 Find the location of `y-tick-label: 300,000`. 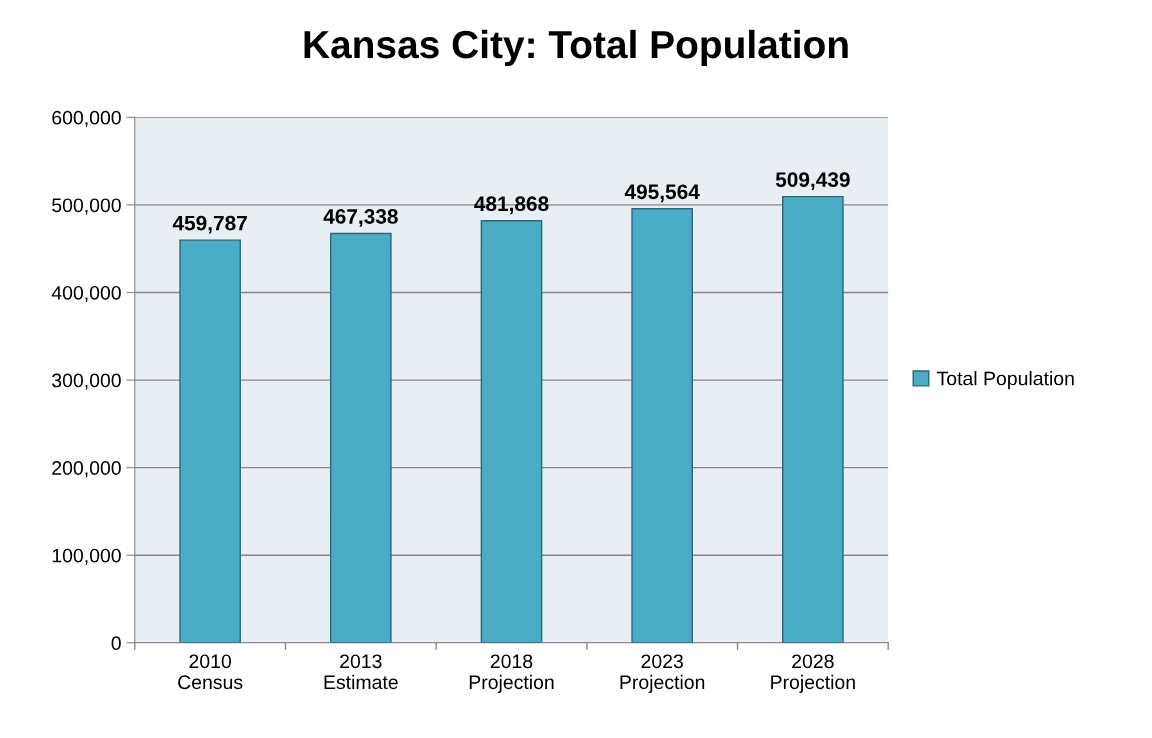

y-tick-label: 300,000 is located at coordinates (86, 381).